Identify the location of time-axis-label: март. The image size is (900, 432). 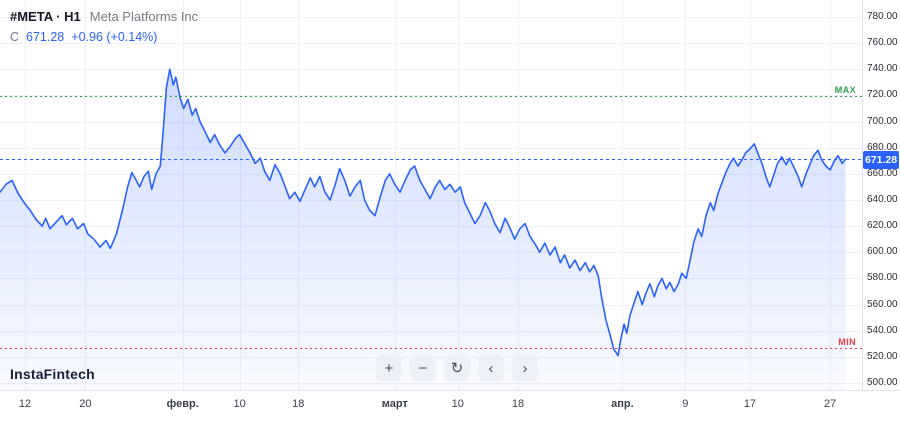
(394, 404).